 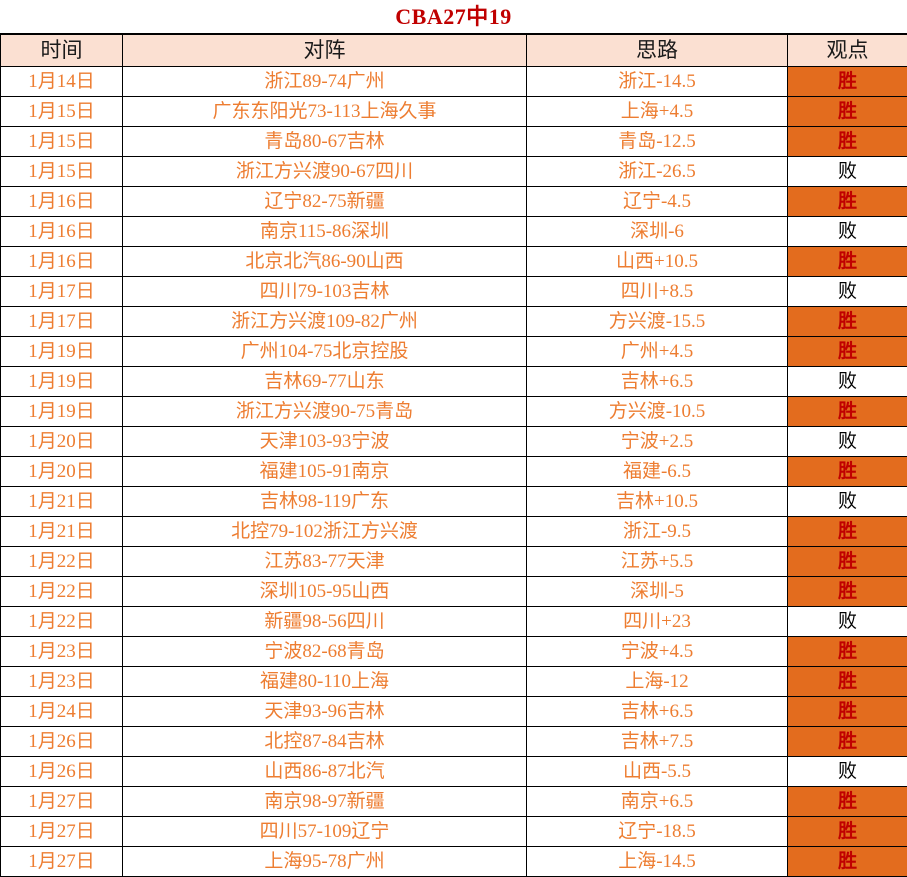 What do you see at coordinates (657, 622) in the screenshot?
I see `cell-idea: 四川+23` at bounding box center [657, 622].